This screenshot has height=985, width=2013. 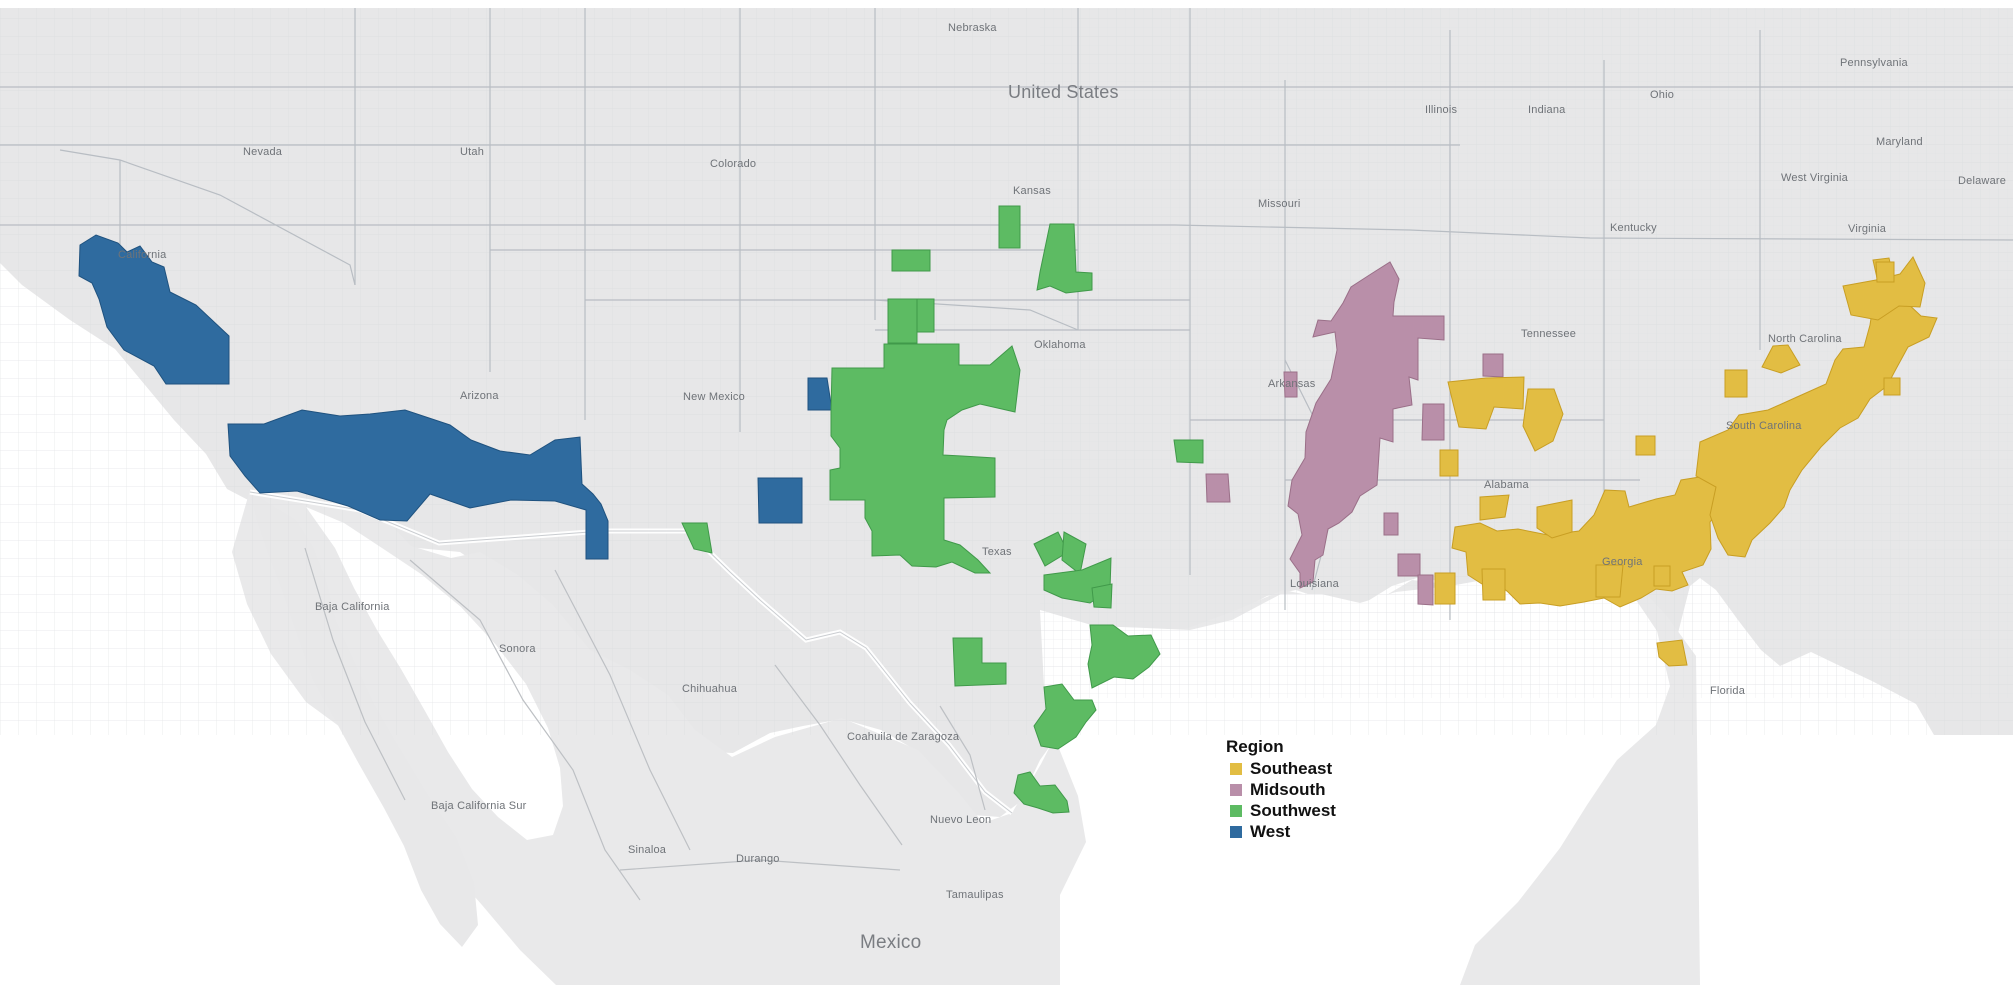 I want to click on southwest-swatch, so click(x=1236, y=810).